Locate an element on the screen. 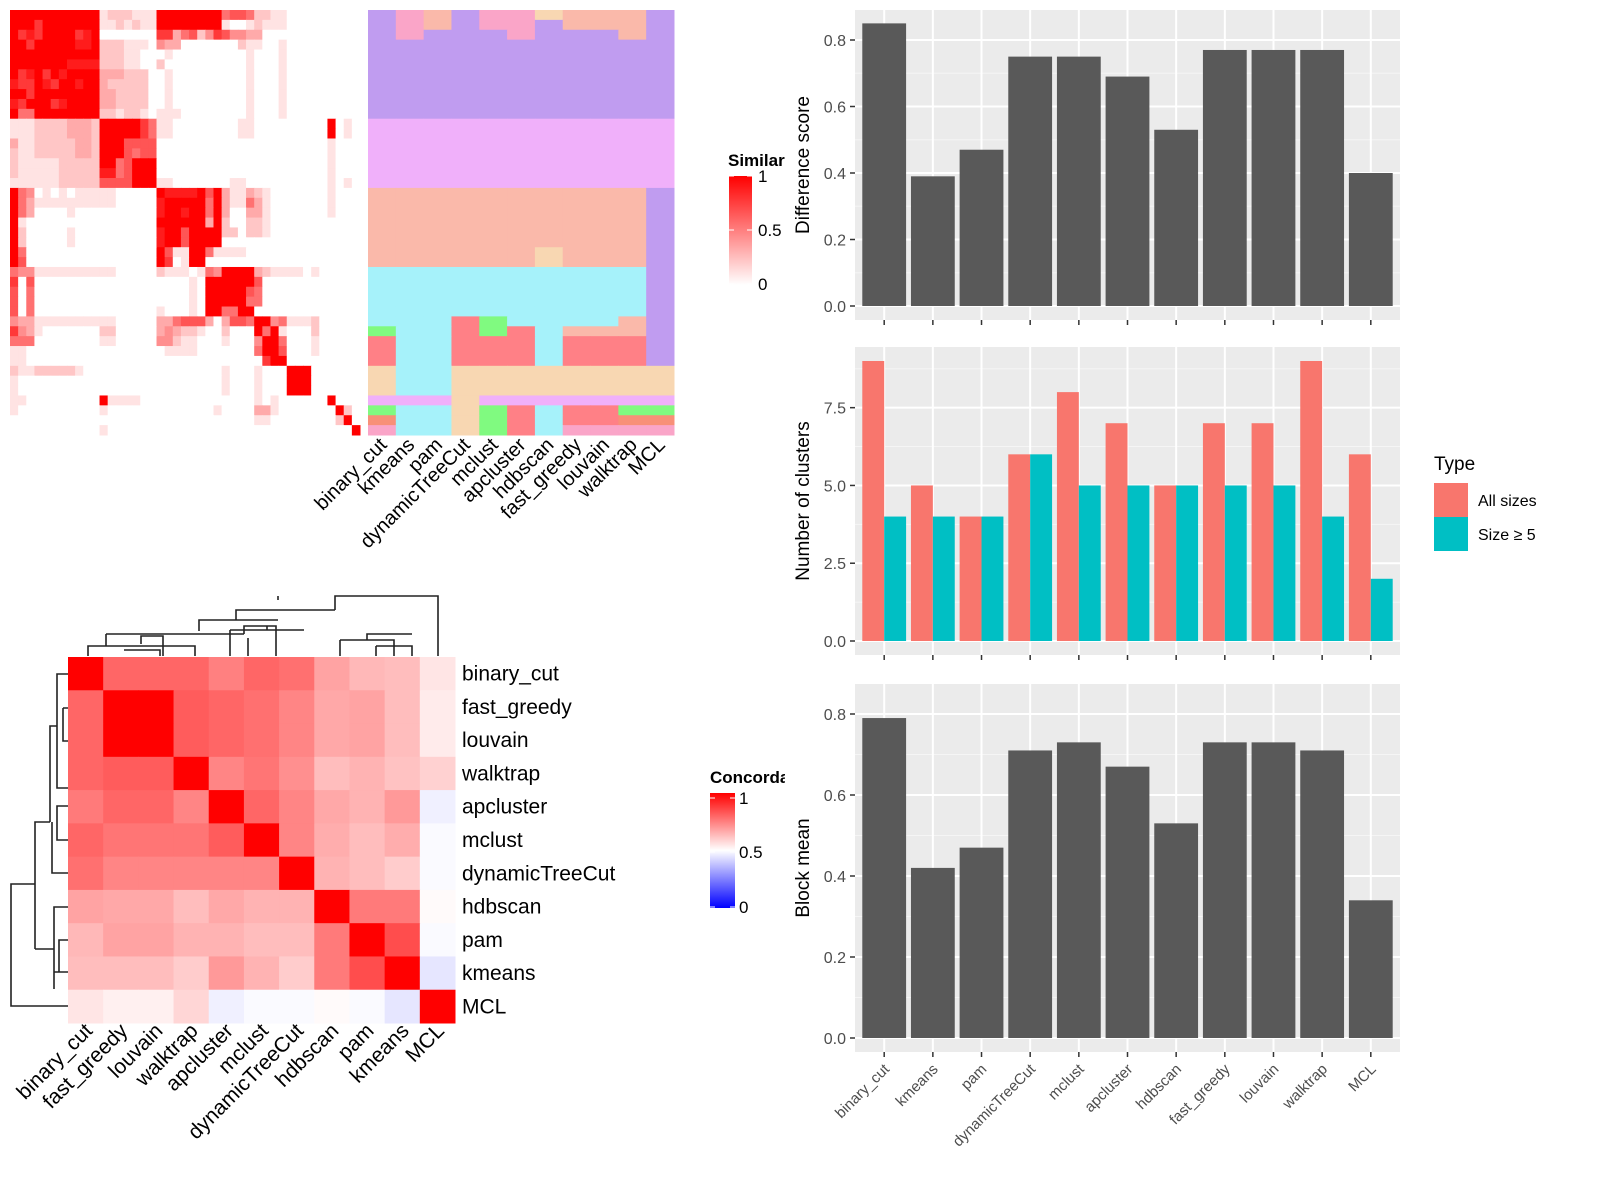  bar-all-sizes is located at coordinates (970, 578).